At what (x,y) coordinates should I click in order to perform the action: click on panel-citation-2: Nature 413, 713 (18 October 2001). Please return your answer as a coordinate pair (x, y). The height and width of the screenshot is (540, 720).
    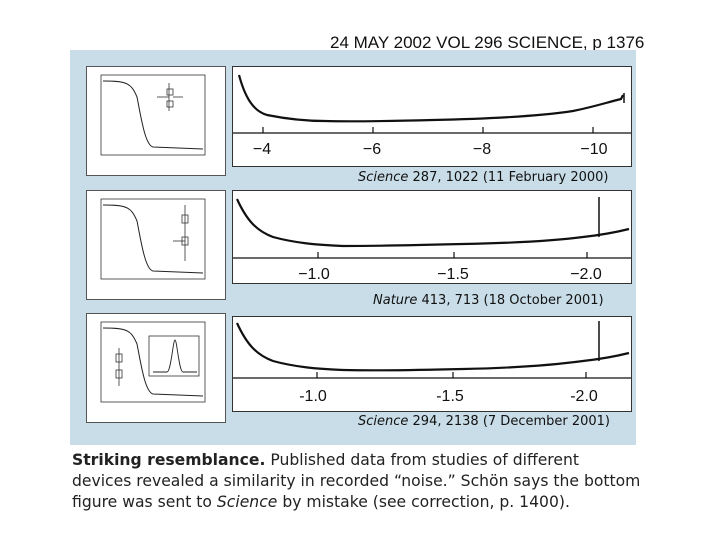
    Looking at the image, I should click on (488, 300).